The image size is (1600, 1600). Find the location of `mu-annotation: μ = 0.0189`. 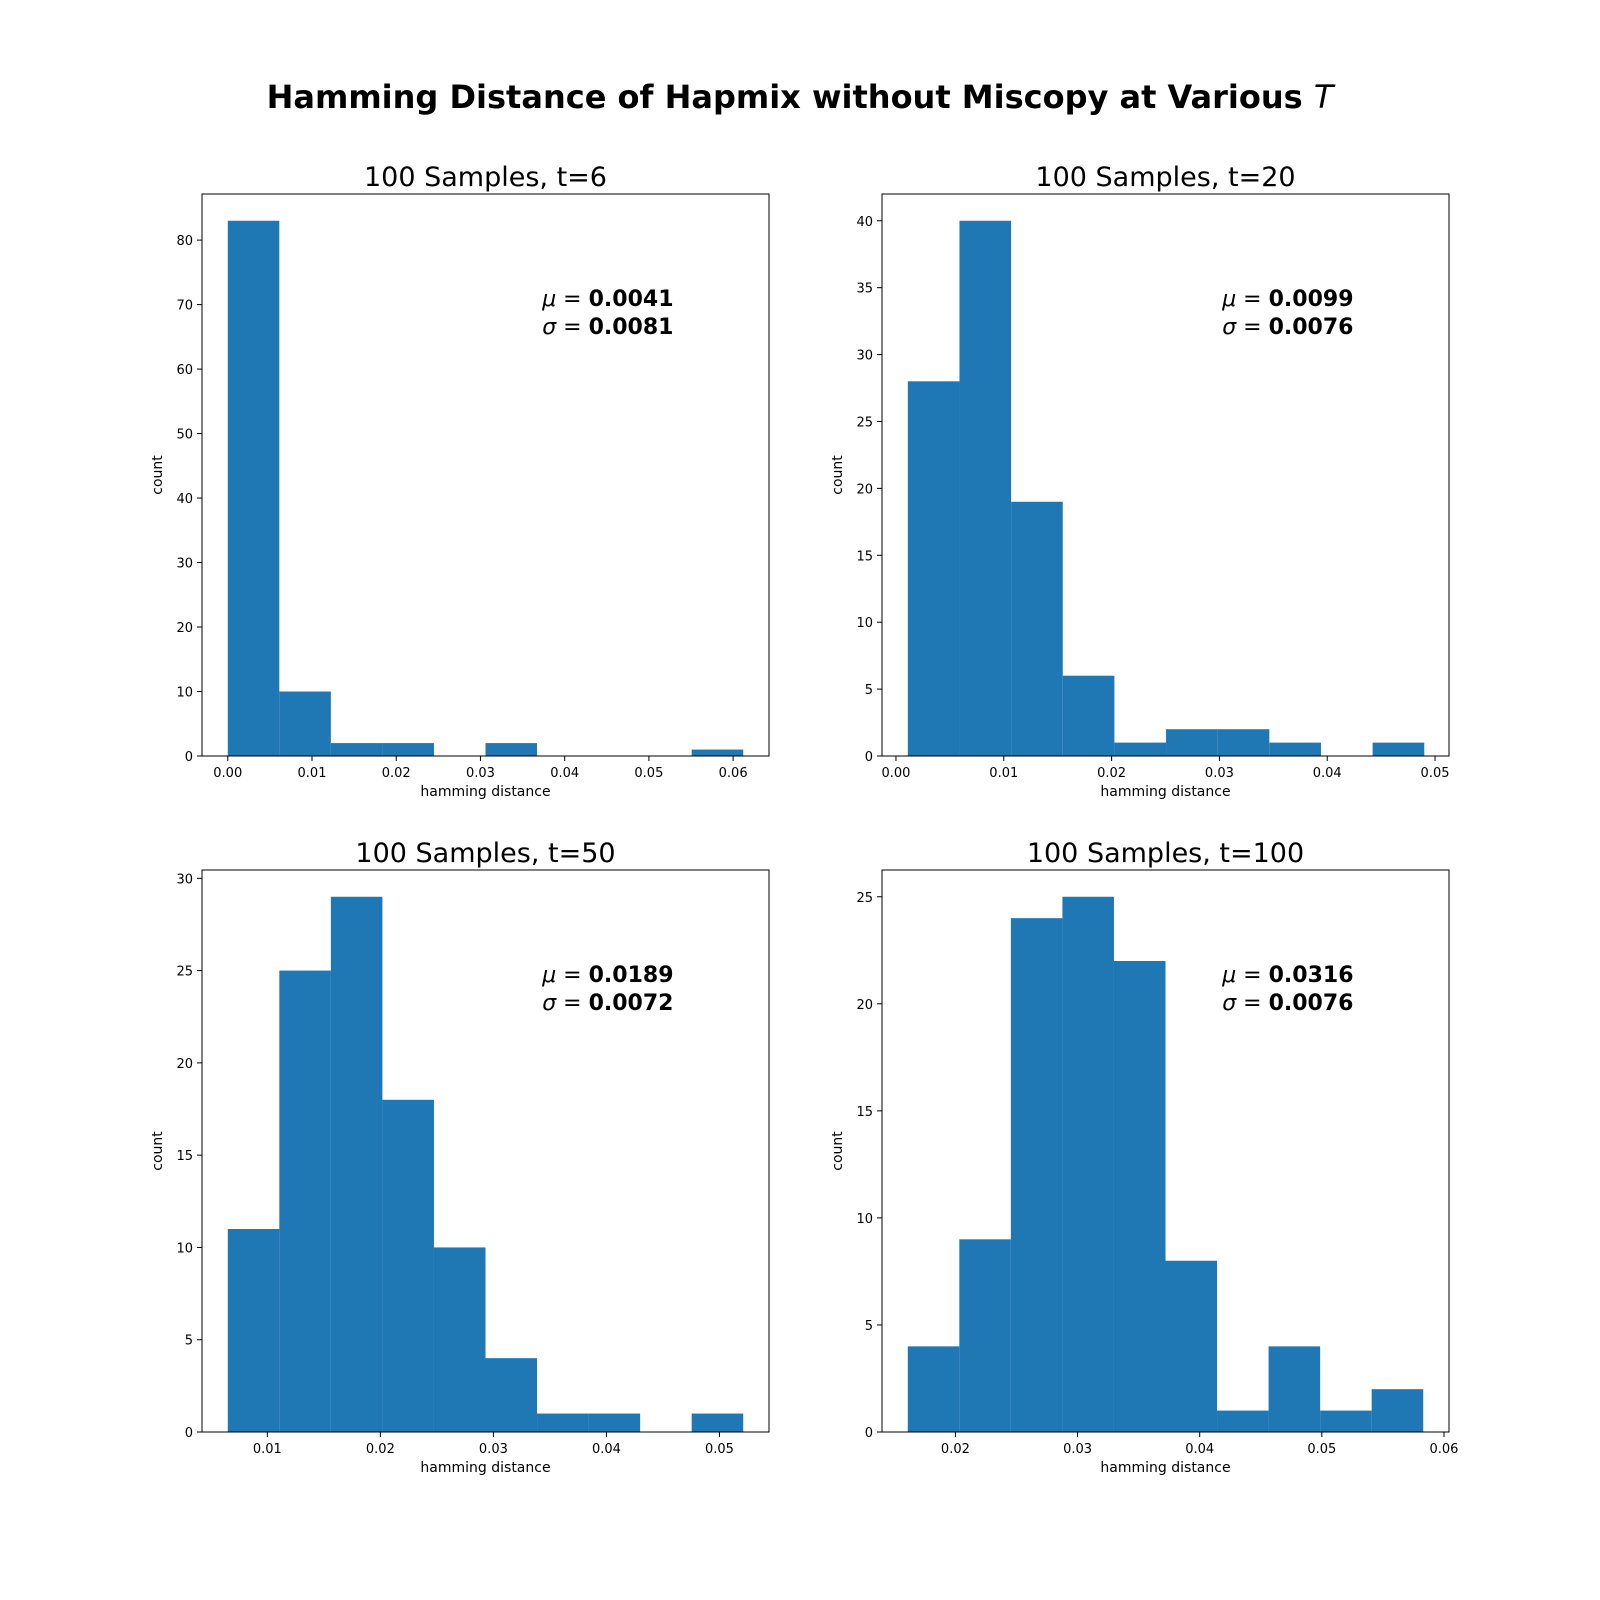

mu-annotation: μ = 0.0189 is located at coordinates (607, 975).